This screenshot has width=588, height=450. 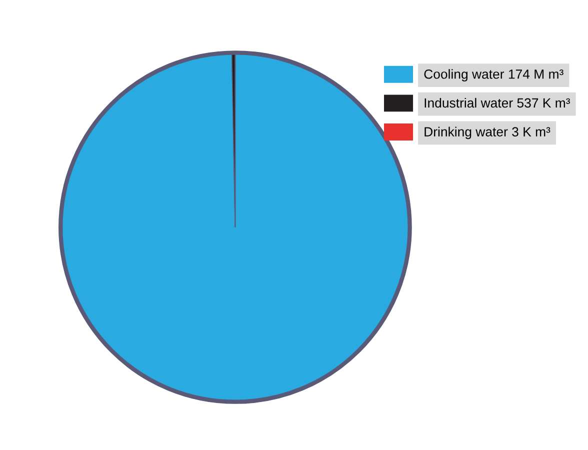 I want to click on legend-label: Industrial water 537 K m³, so click(x=497, y=103).